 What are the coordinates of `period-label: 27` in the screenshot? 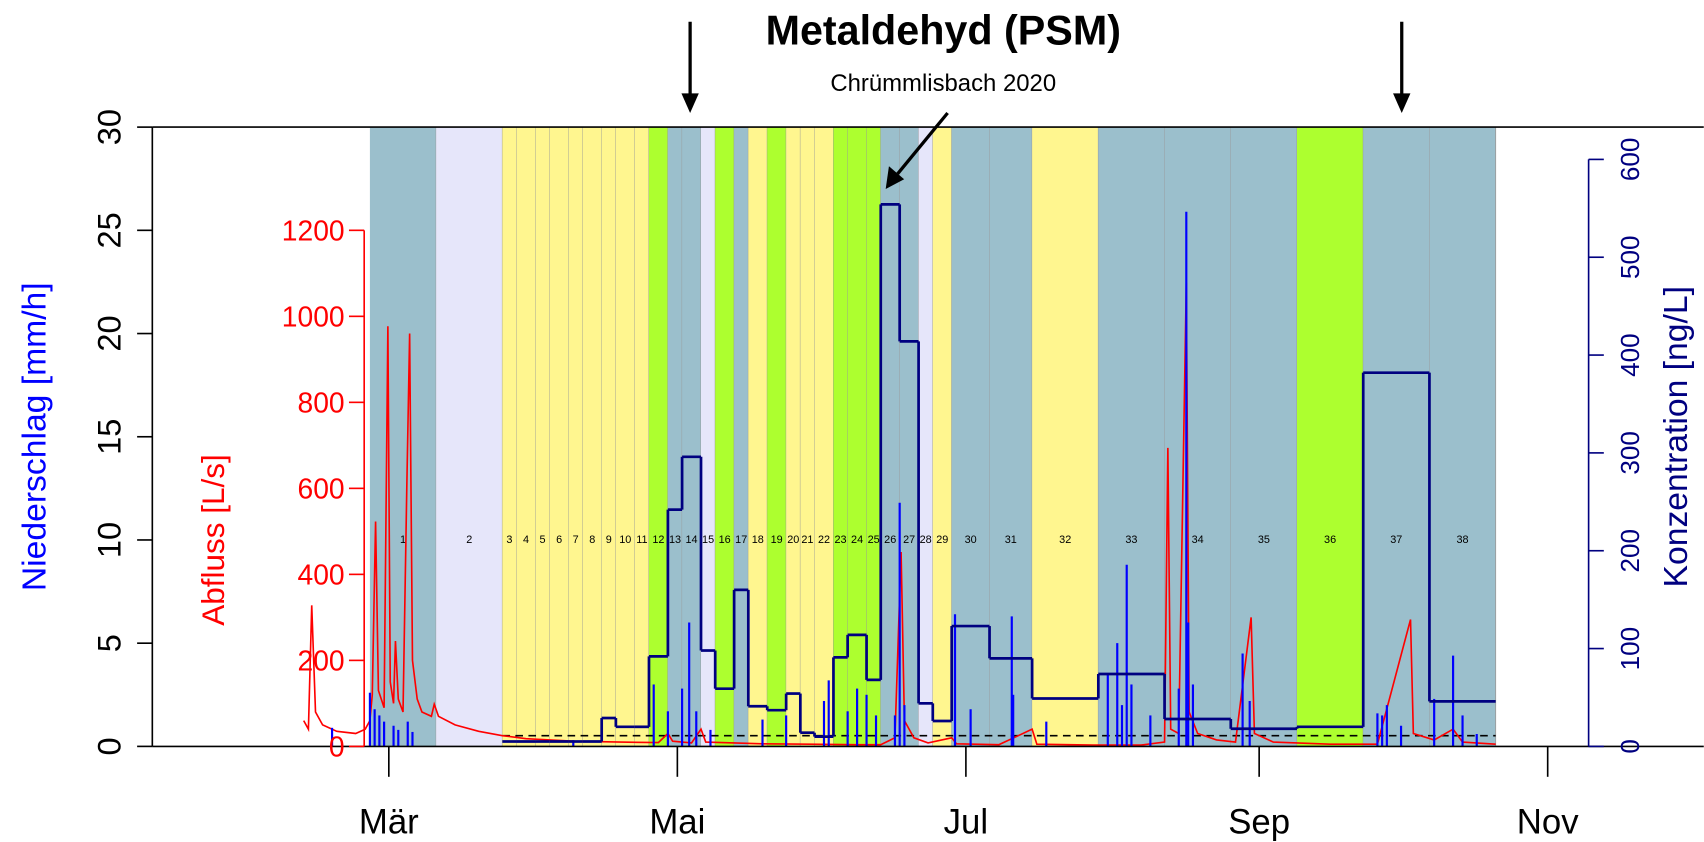 It's located at (909, 540).